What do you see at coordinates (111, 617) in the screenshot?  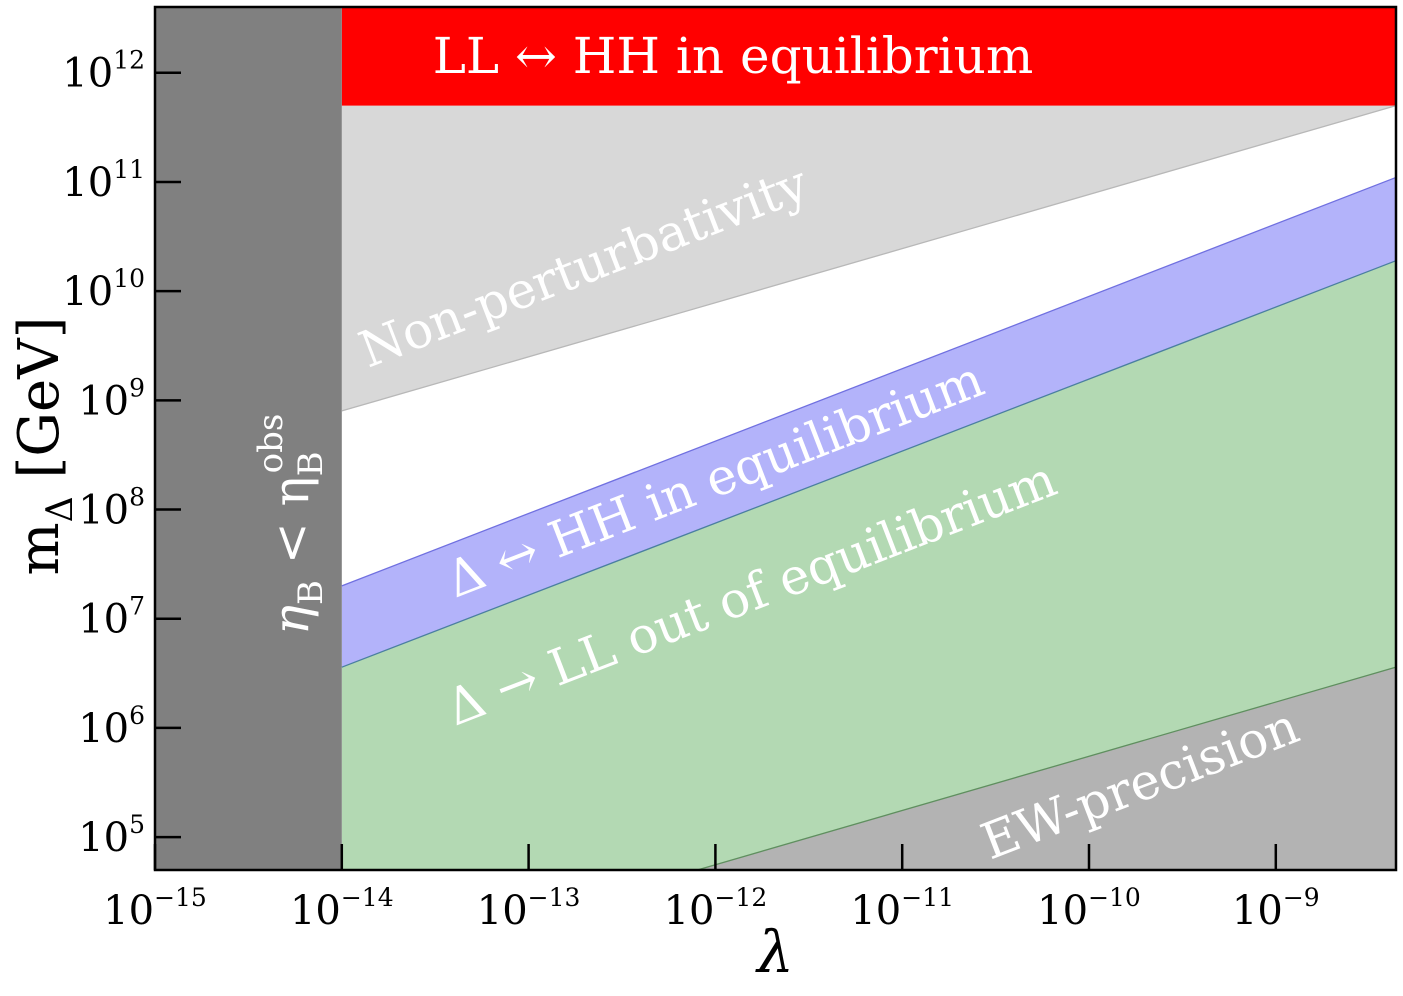 I see `y-tick-label: 10⁷` at bounding box center [111, 617].